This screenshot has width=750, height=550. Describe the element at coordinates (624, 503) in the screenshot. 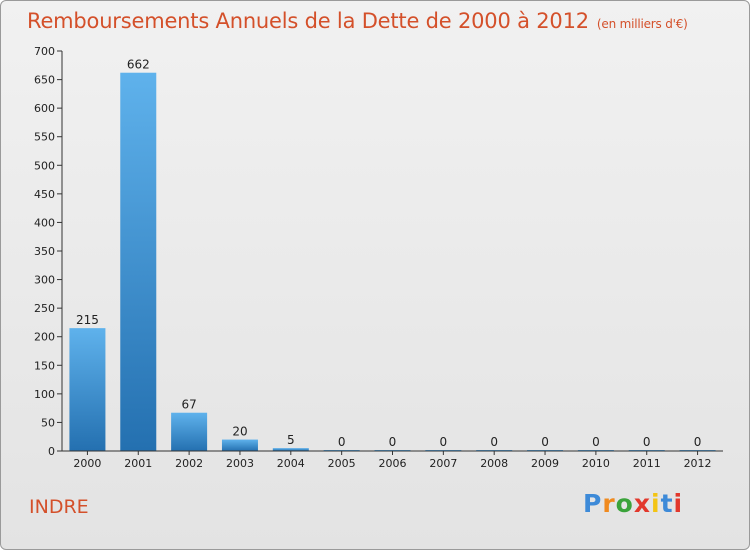

I see `logo-letter: o` at that location.